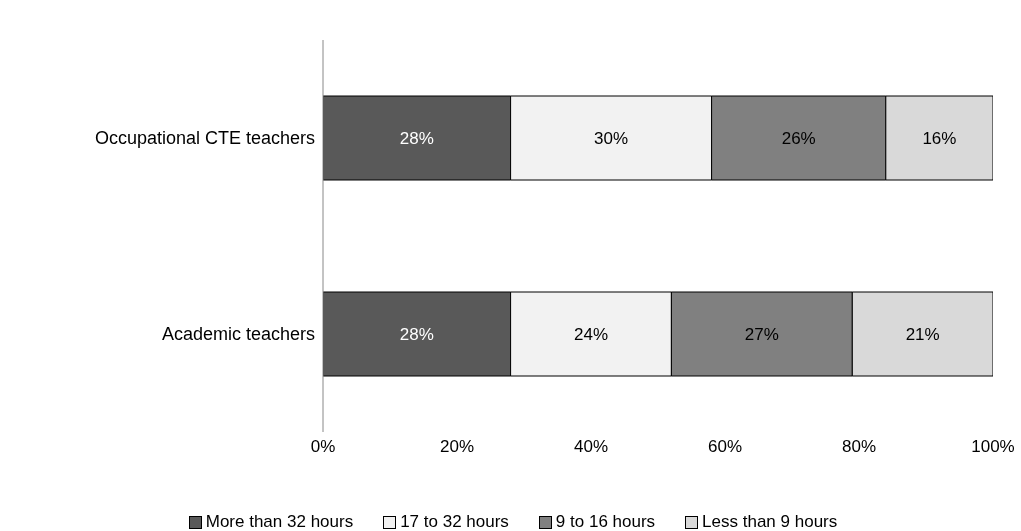 The image size is (1021, 531). I want to click on data-label: 30%, so click(611, 138).